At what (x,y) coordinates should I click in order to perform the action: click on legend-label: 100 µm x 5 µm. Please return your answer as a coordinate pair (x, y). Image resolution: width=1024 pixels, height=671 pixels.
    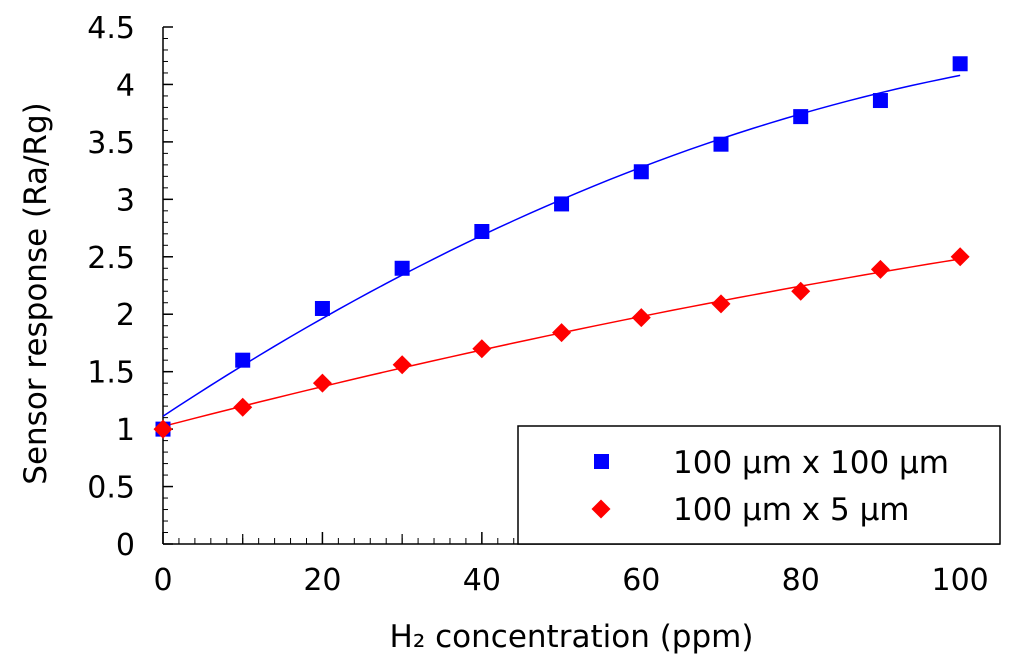
    Looking at the image, I should click on (791, 510).